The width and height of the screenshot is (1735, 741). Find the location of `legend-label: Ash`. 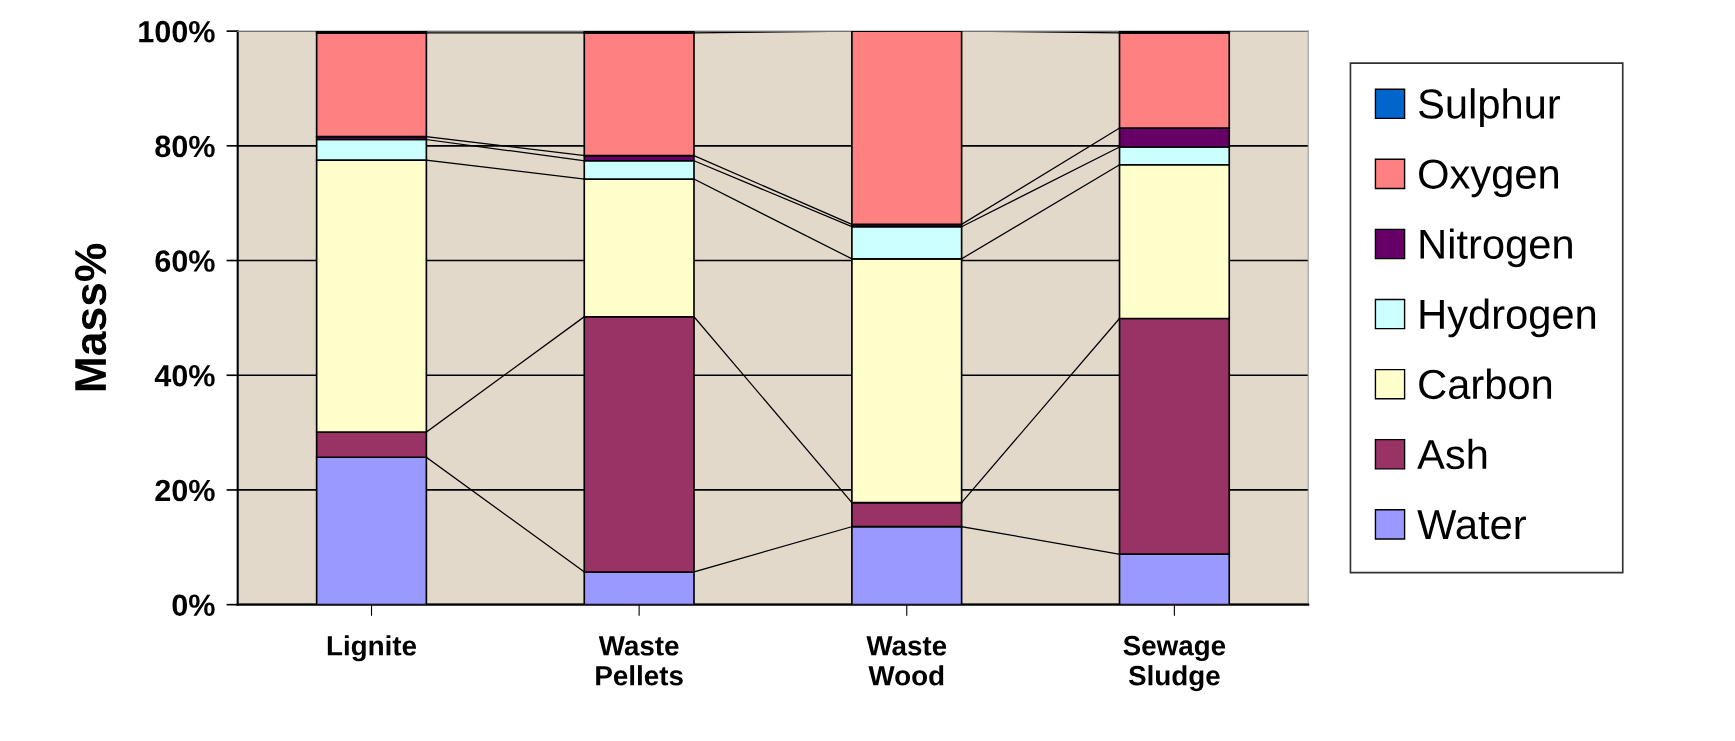

legend-label: Ash is located at coordinates (1452, 454).